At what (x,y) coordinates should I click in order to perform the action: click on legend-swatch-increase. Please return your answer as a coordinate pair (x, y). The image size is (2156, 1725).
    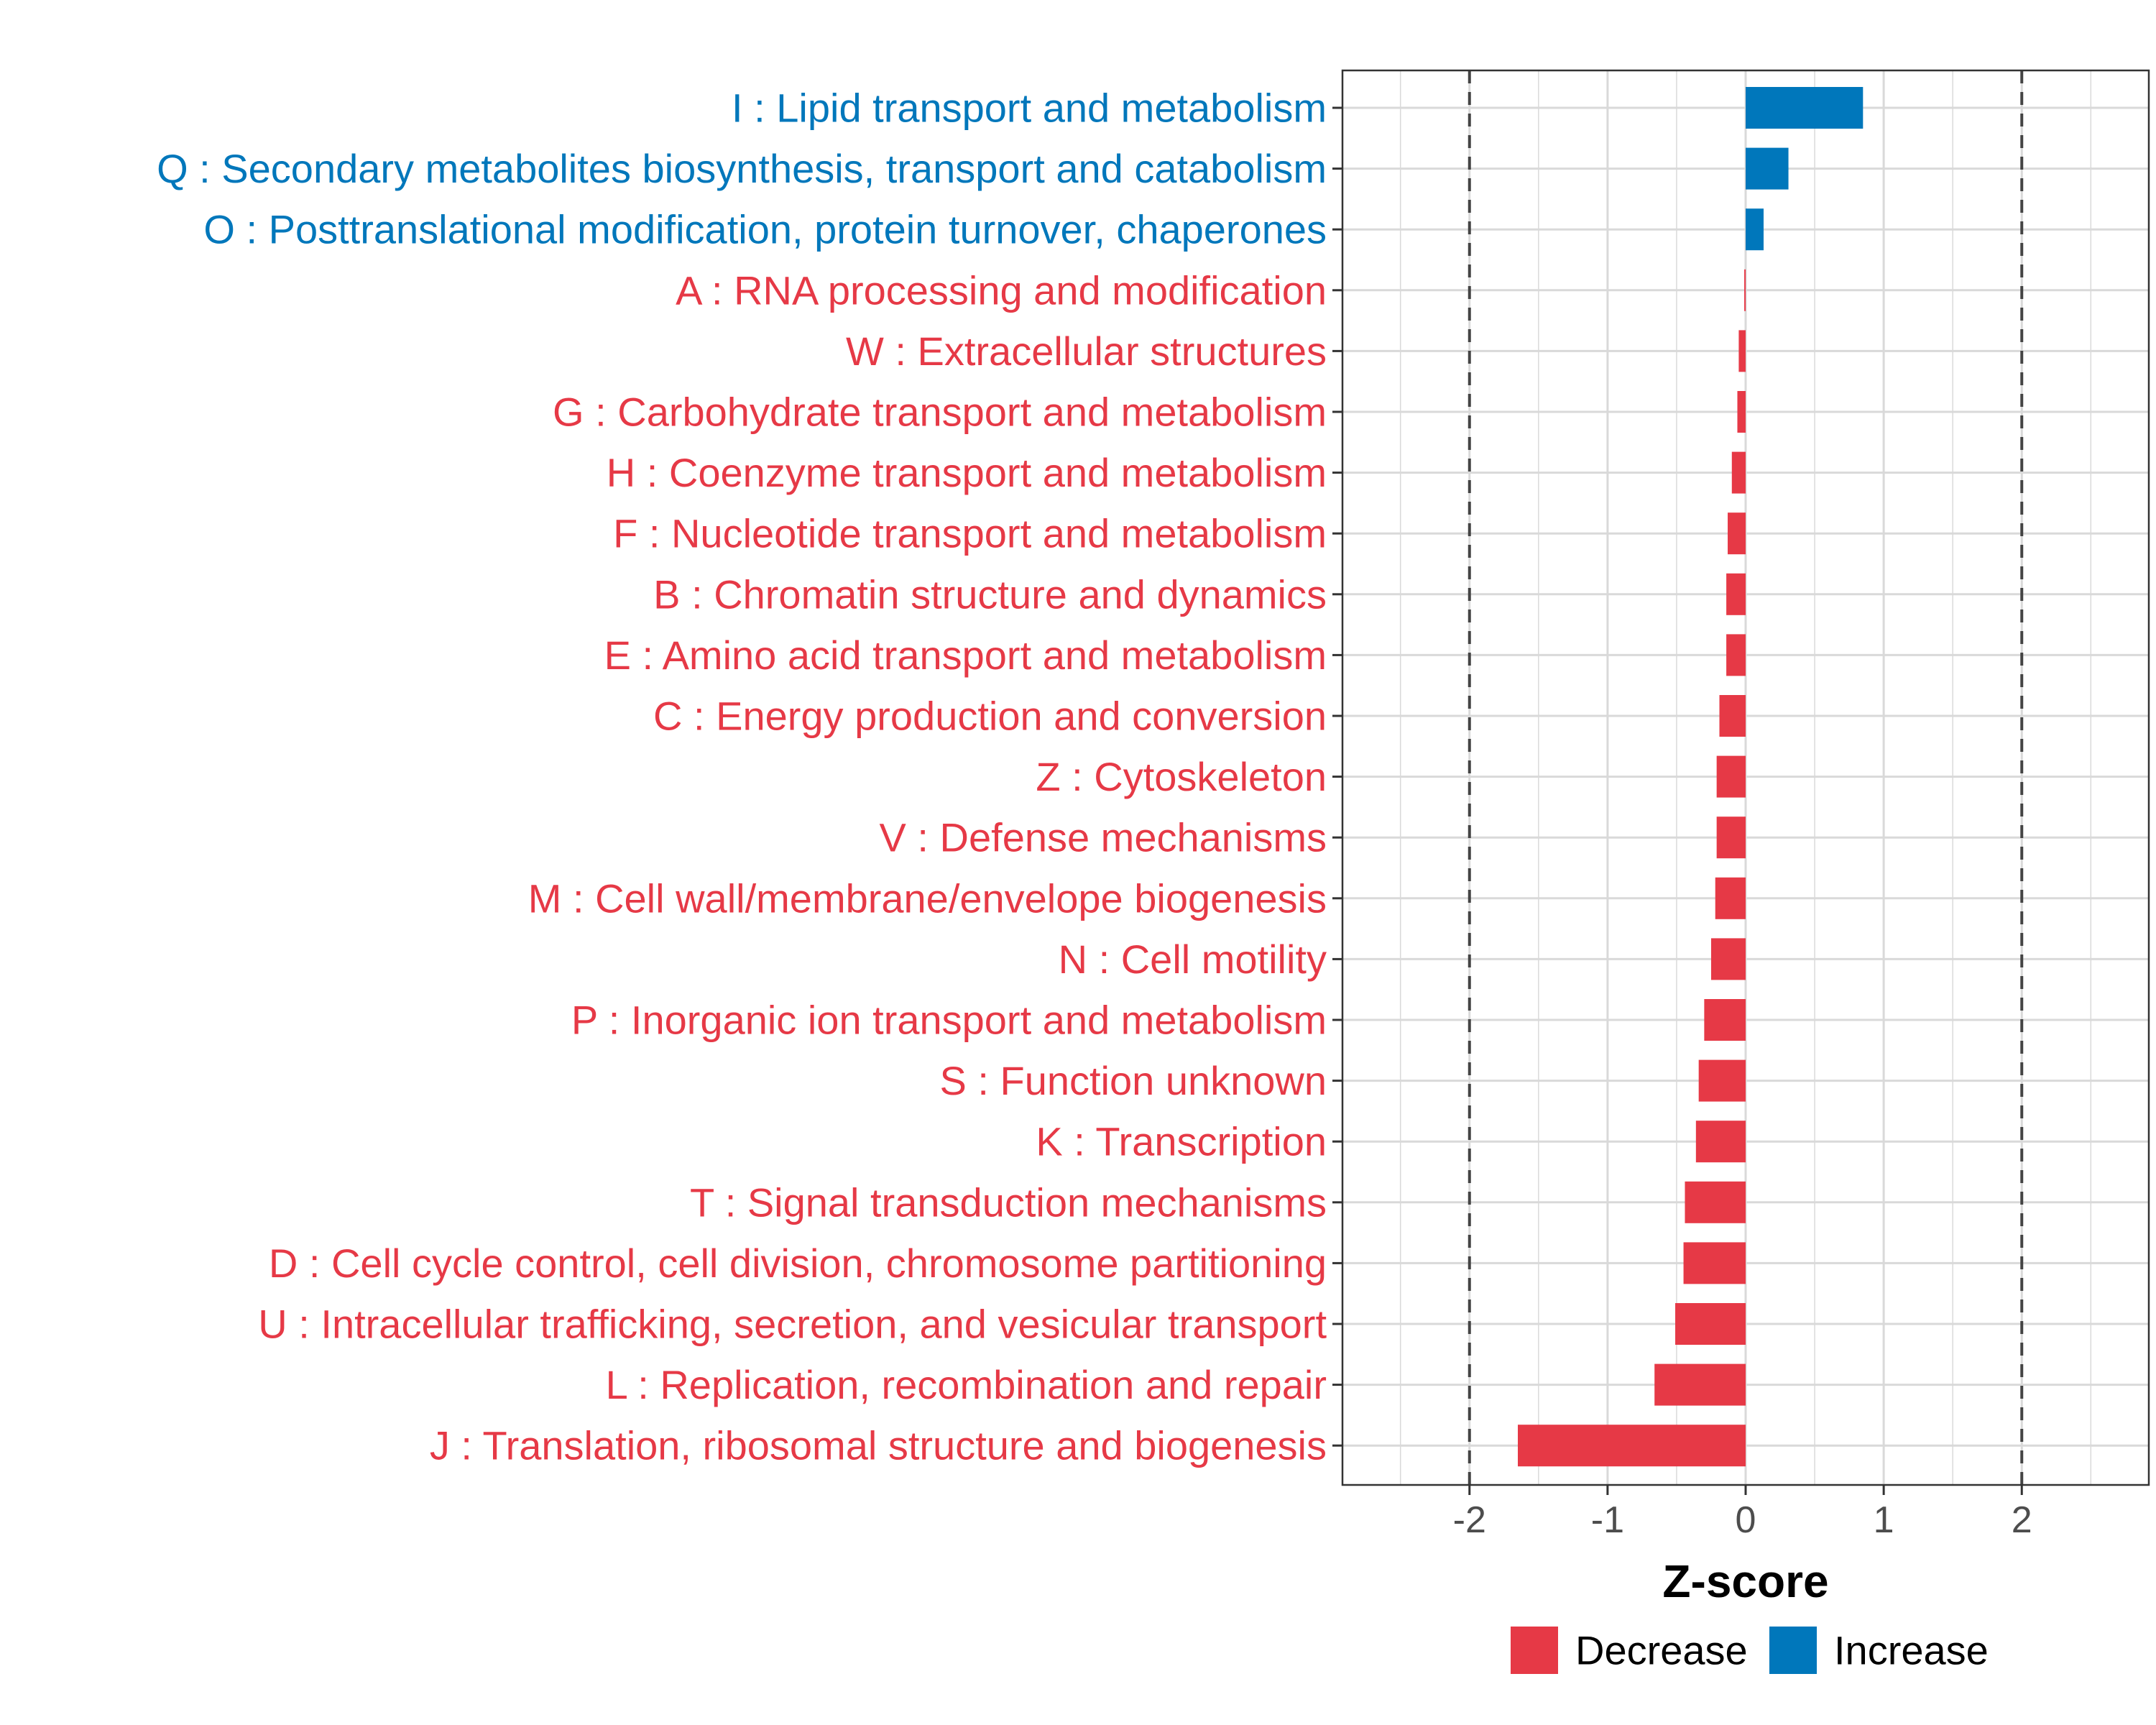
    Looking at the image, I should click on (1793, 1650).